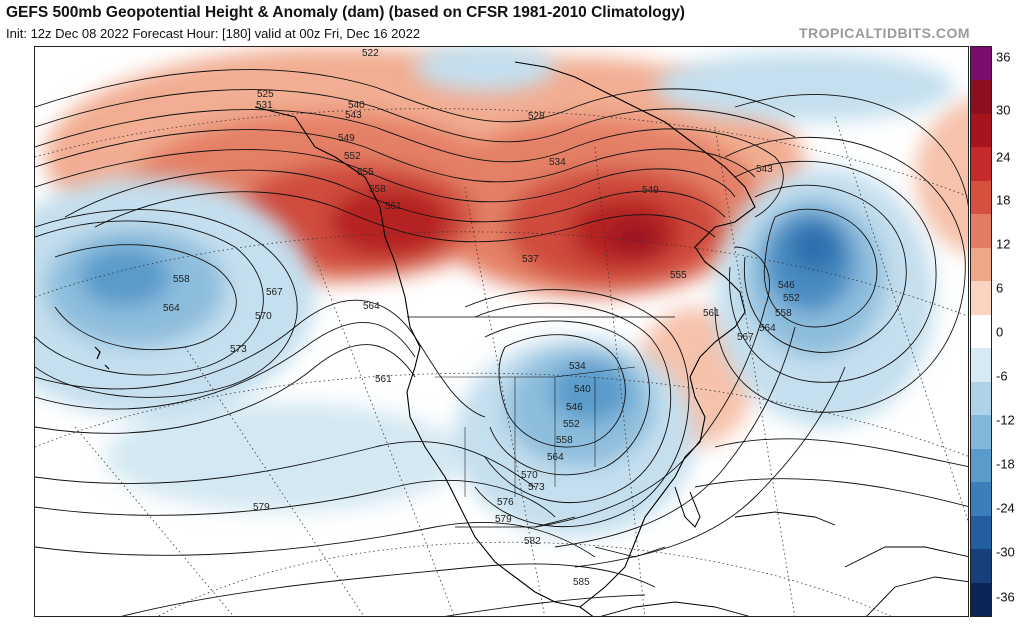 The image size is (1024, 638). Describe the element at coordinates (1005, 420) in the screenshot. I see `colorbar-label: -12` at that location.